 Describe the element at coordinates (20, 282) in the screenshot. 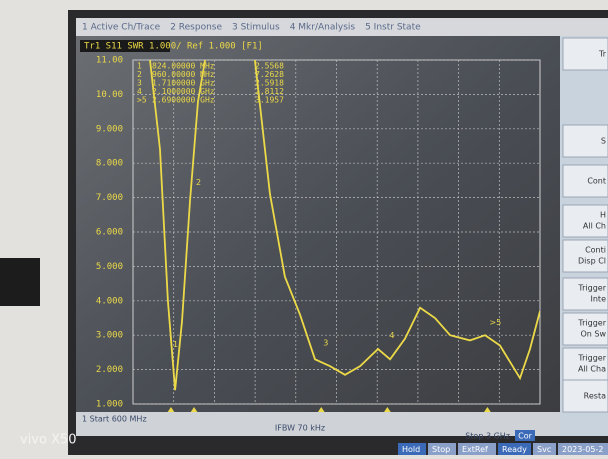

I see `clip` at that location.